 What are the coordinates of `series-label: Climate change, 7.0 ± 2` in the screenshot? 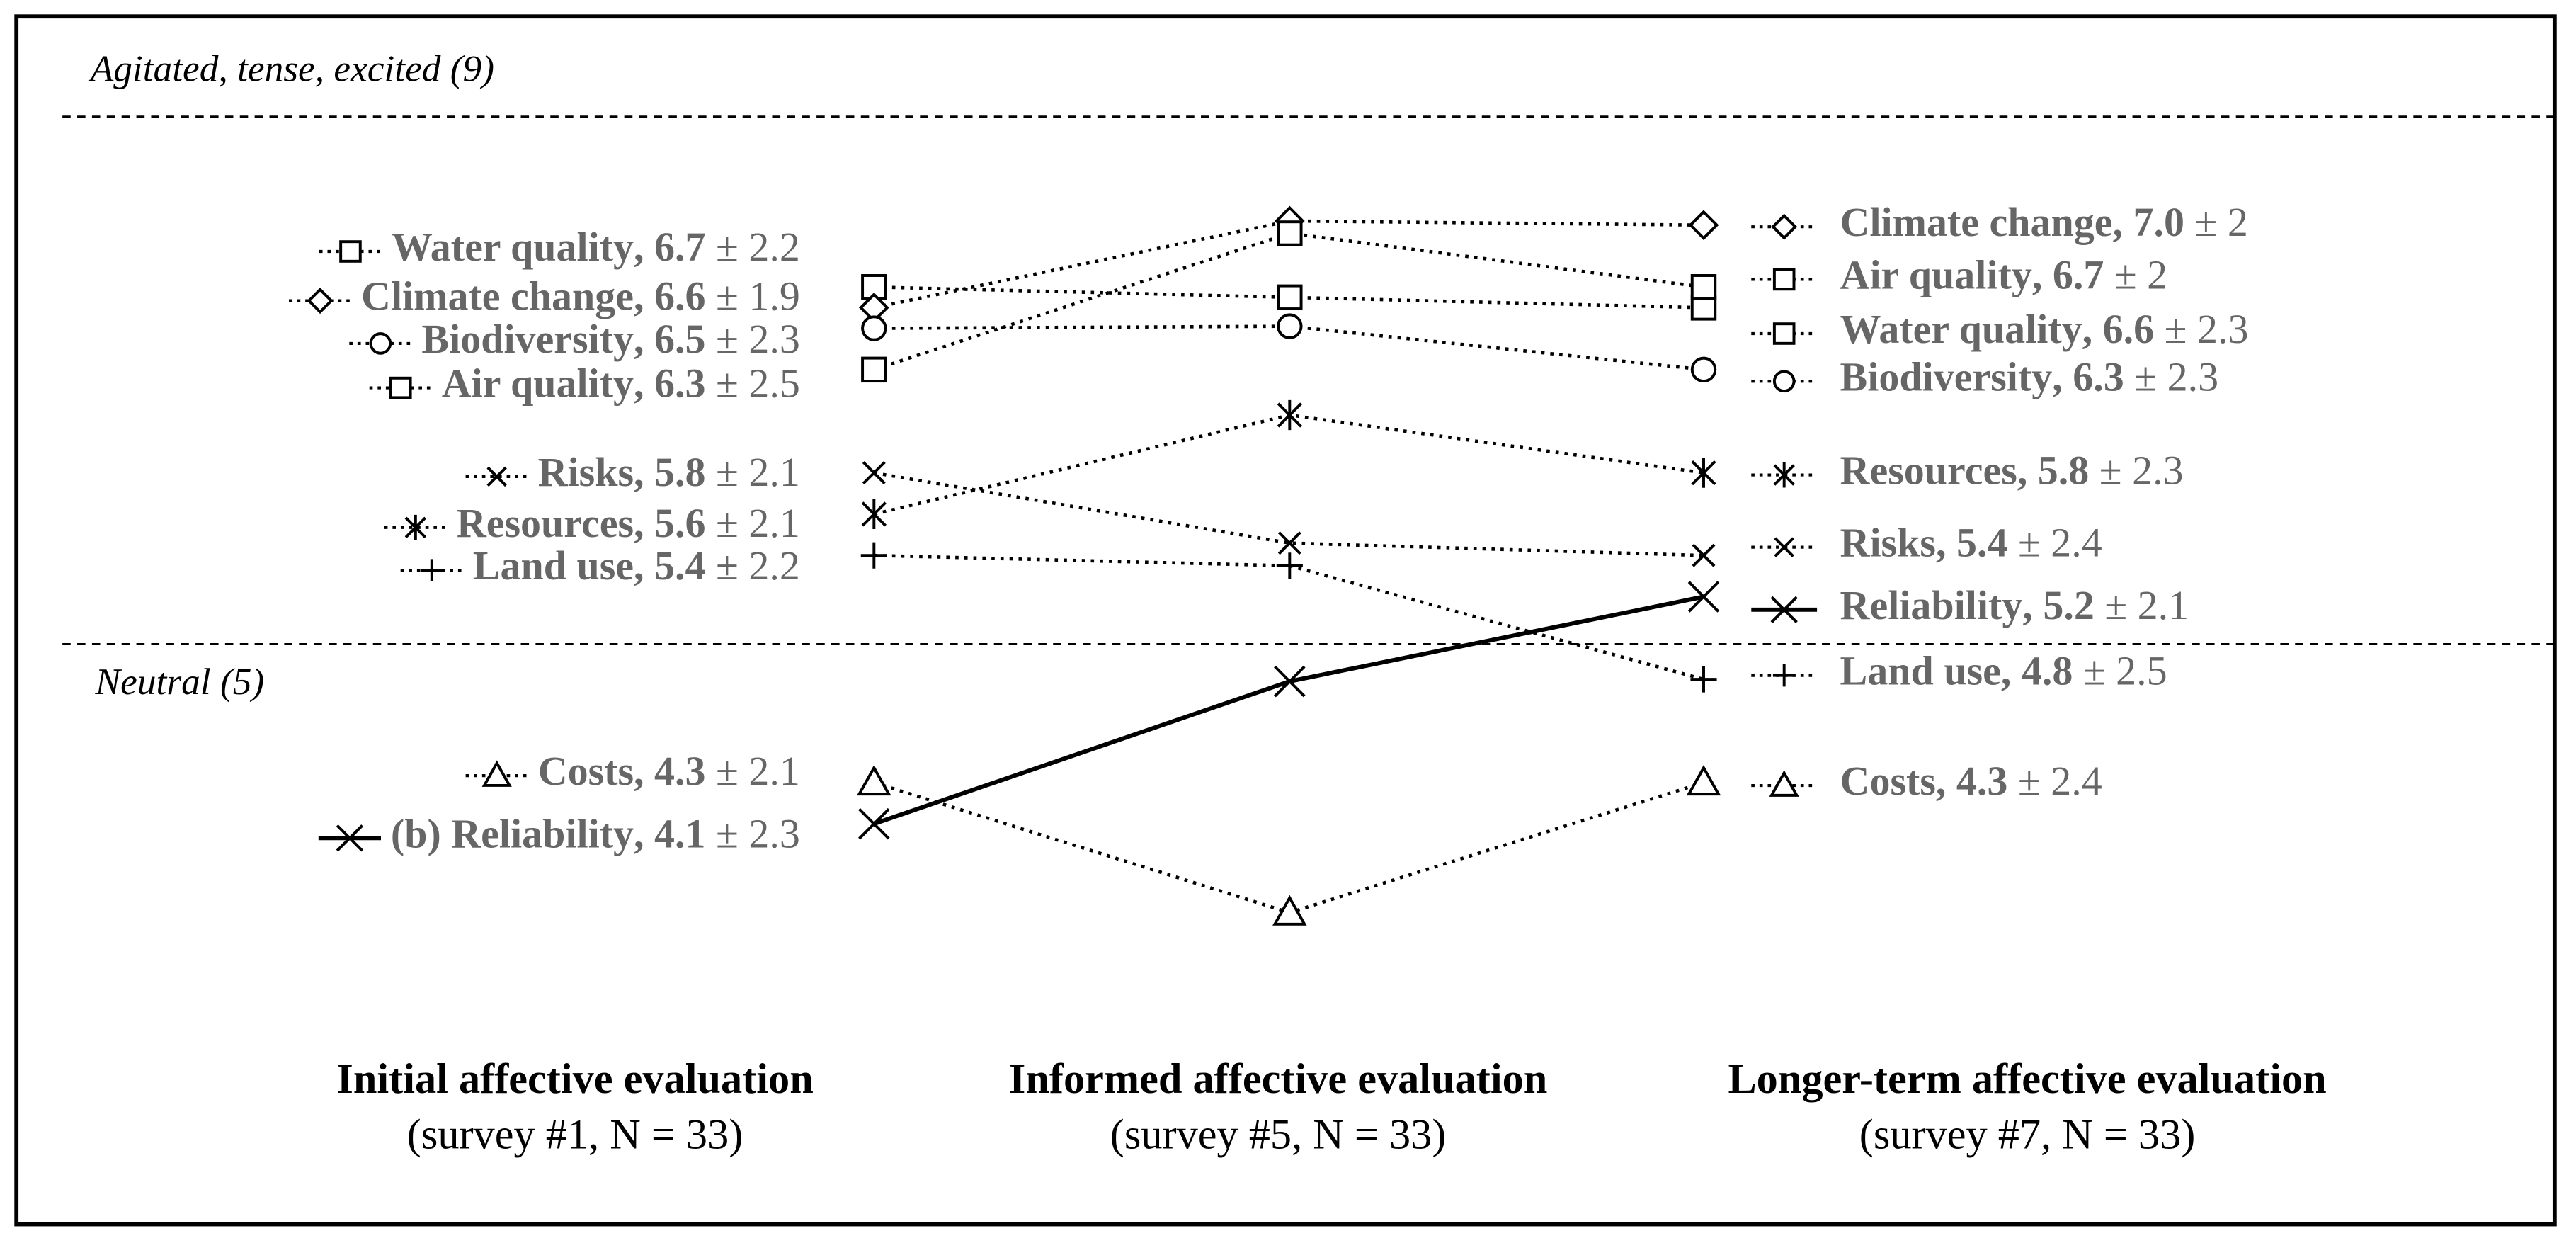 It's located at (2044, 223).